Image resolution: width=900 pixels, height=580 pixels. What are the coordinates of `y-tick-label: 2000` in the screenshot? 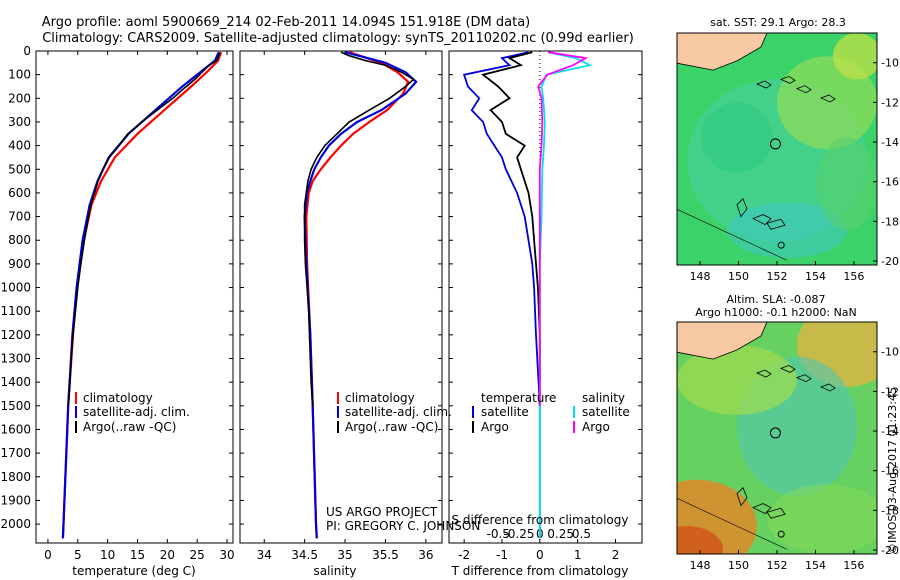 It's located at (15, 524).